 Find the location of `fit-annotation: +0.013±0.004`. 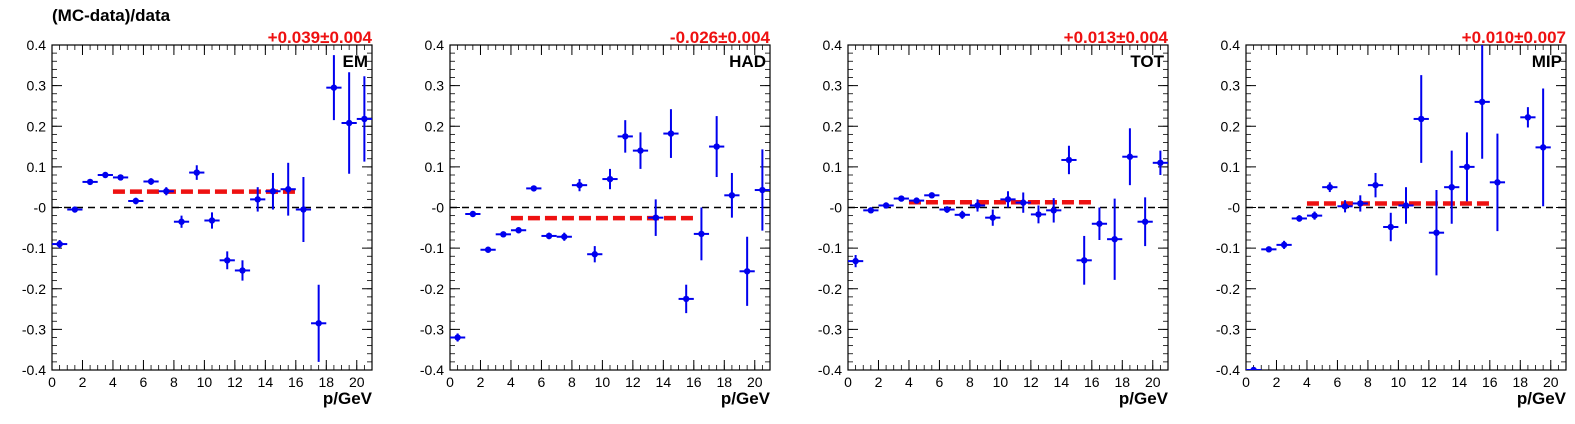

fit-annotation: +0.013±0.004 is located at coordinates (1116, 37).